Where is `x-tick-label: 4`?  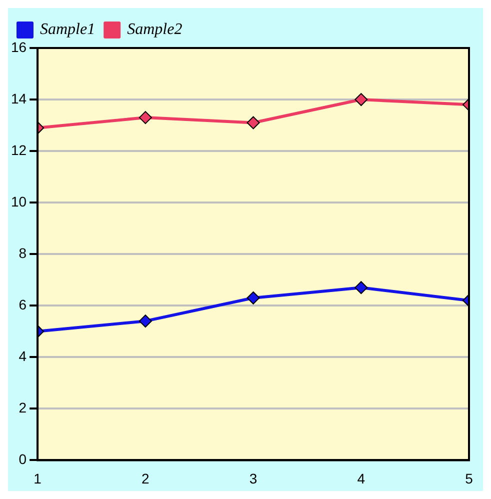
x-tick-label: 4 is located at coordinates (361, 478).